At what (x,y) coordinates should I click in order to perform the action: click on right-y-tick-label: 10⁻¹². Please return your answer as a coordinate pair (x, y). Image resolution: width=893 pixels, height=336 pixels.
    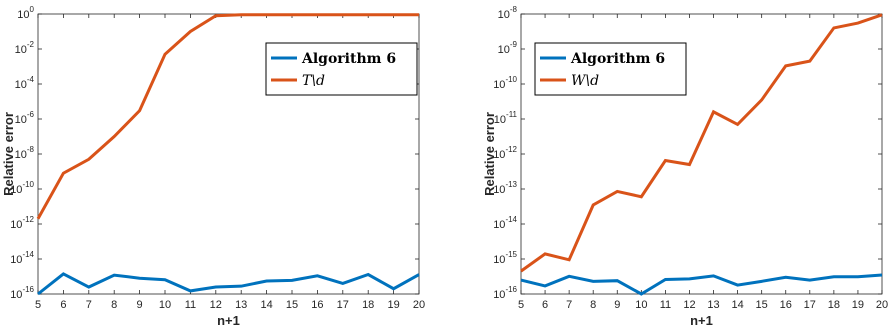
    Looking at the image, I should click on (505, 153).